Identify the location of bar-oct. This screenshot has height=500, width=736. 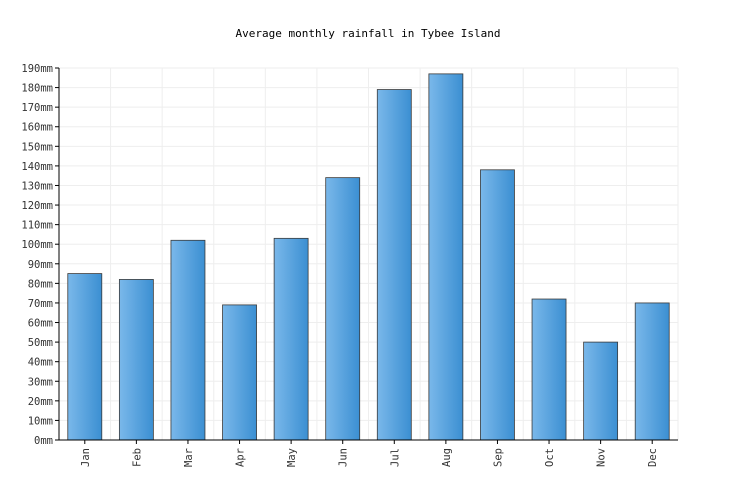
(549, 369).